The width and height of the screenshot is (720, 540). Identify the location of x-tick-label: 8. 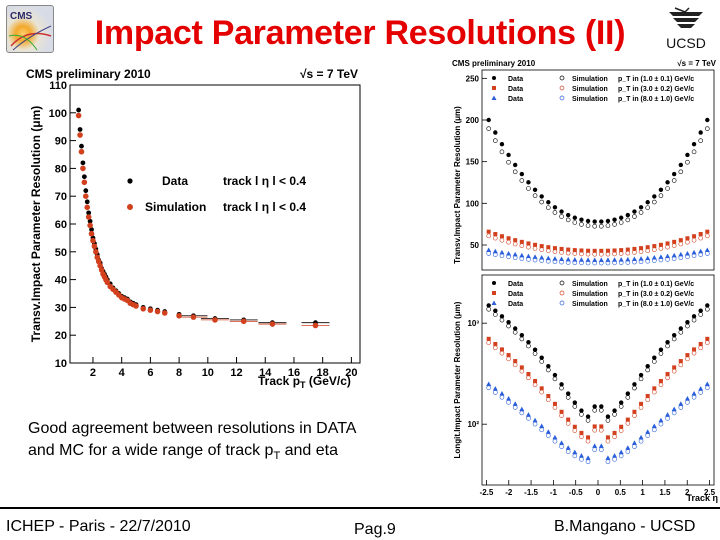
(179, 373).